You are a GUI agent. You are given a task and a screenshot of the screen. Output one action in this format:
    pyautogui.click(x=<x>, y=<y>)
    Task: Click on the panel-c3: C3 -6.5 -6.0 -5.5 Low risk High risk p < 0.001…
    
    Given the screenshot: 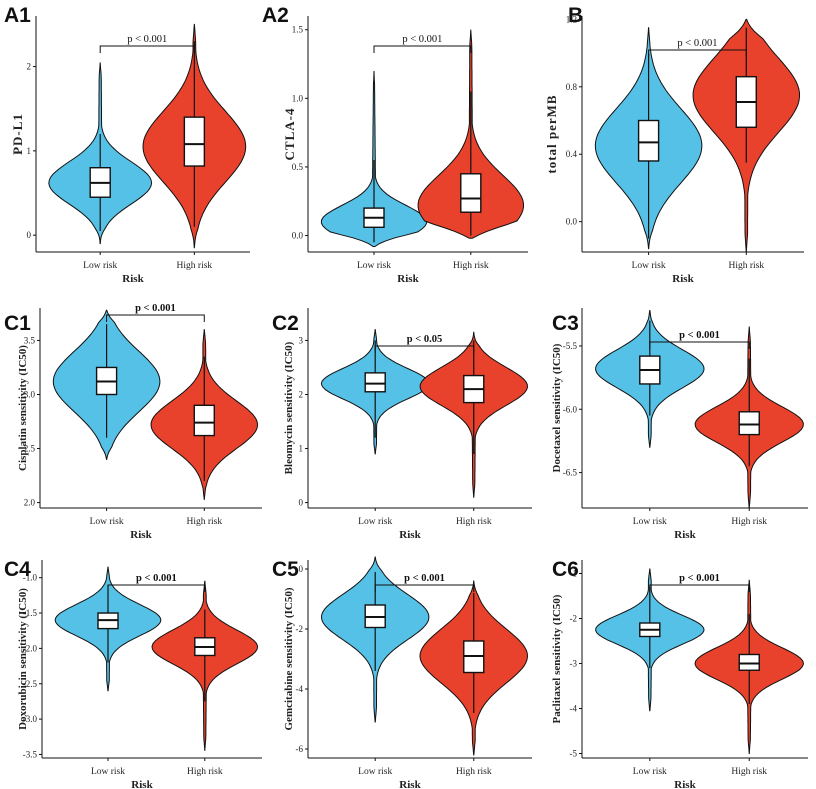 What is the action you would take?
    pyautogui.click(x=679, y=424)
    